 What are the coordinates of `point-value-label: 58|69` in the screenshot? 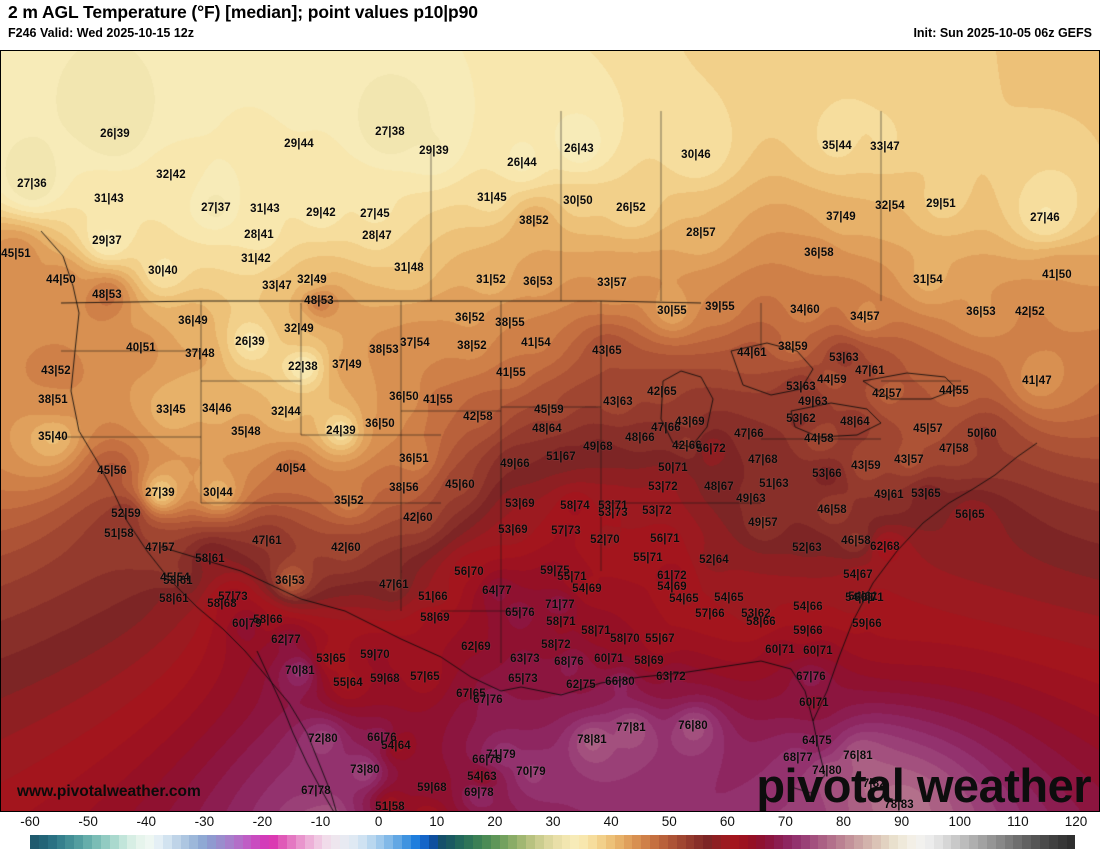 It's located at (649, 661).